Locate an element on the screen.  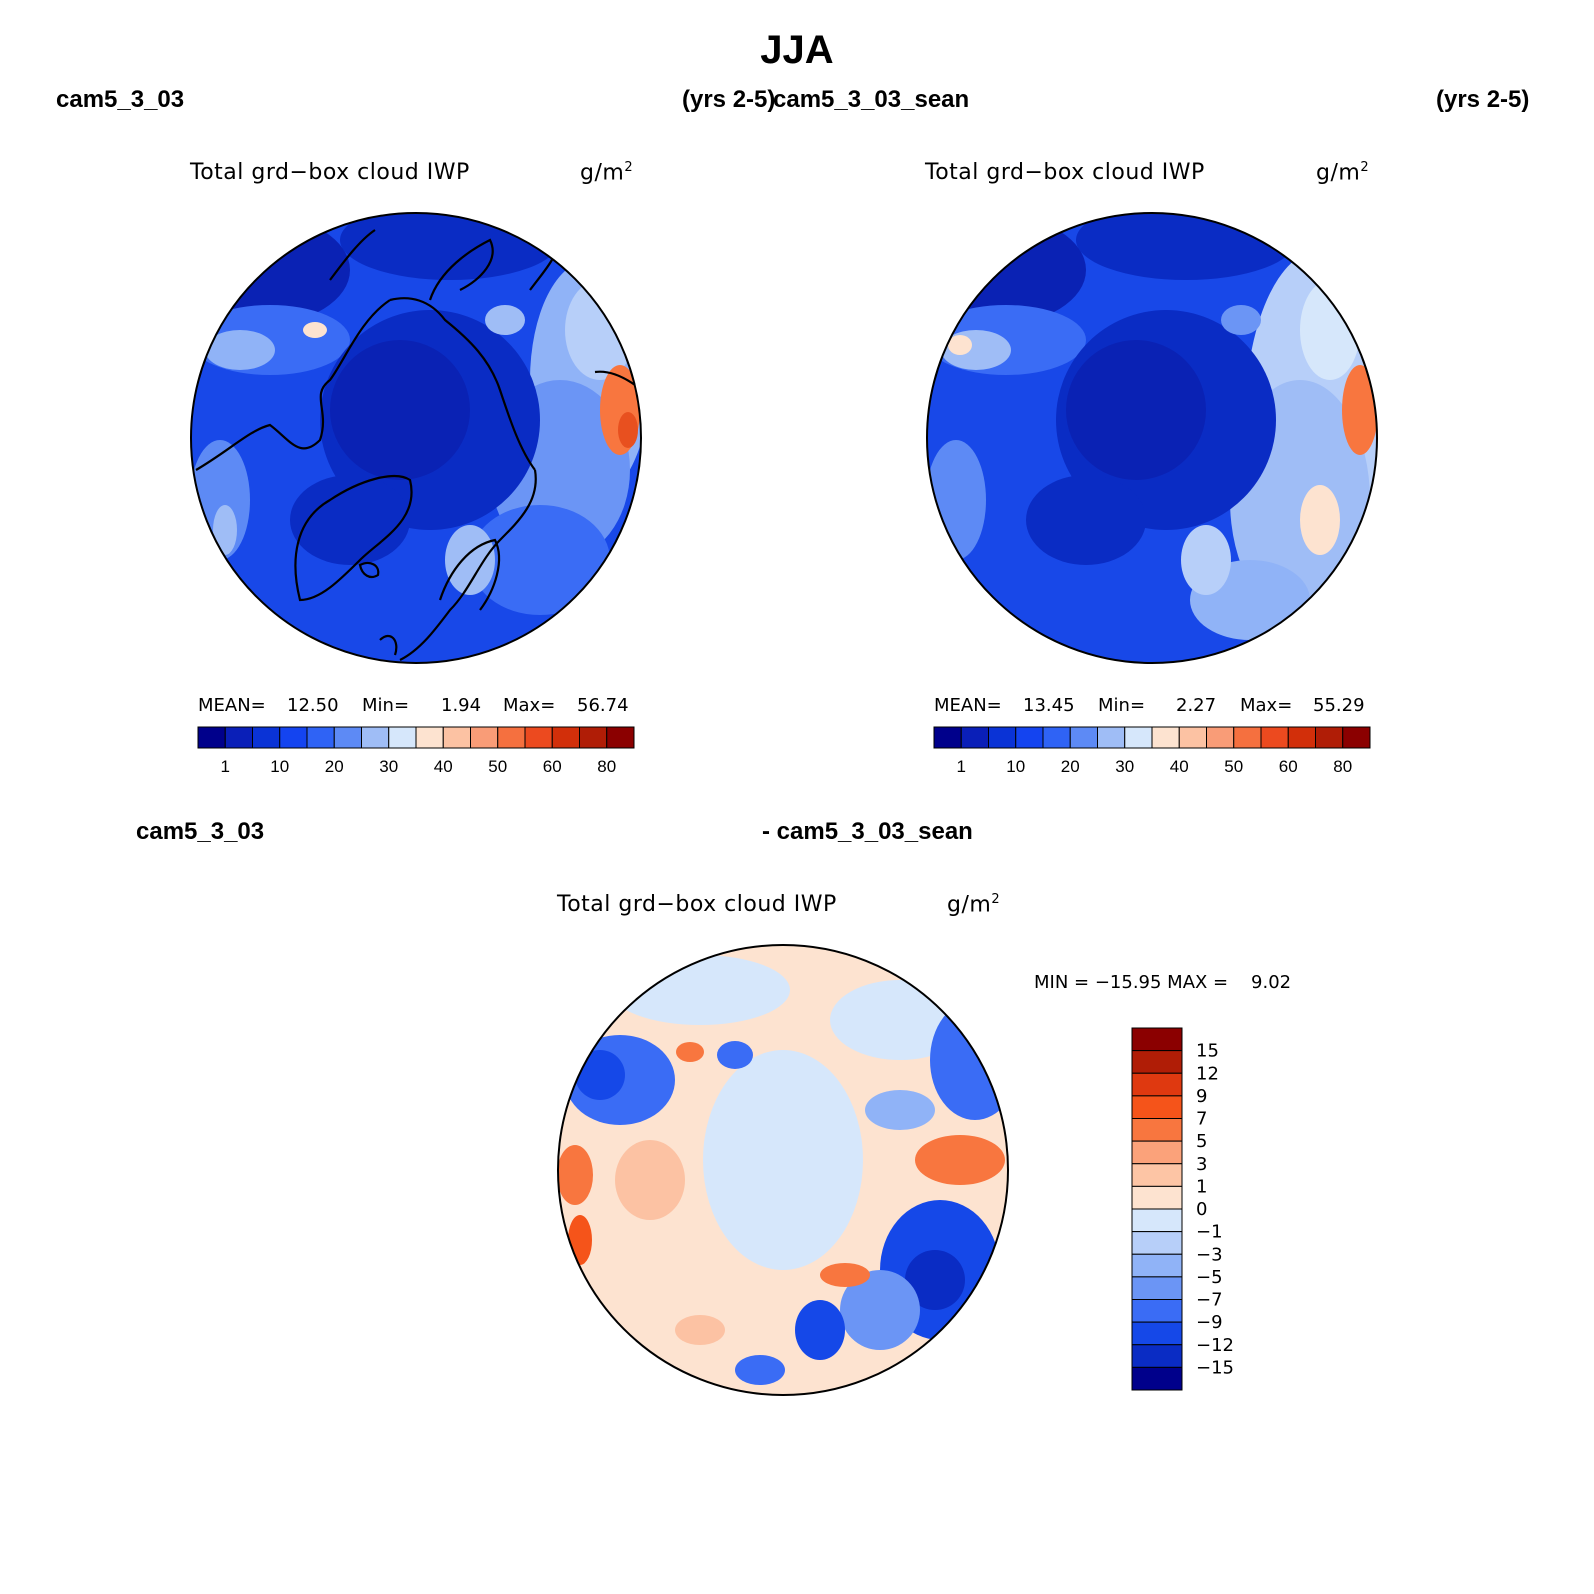
panel1-case-label: cam5_3_03 is located at coordinates (120, 99).